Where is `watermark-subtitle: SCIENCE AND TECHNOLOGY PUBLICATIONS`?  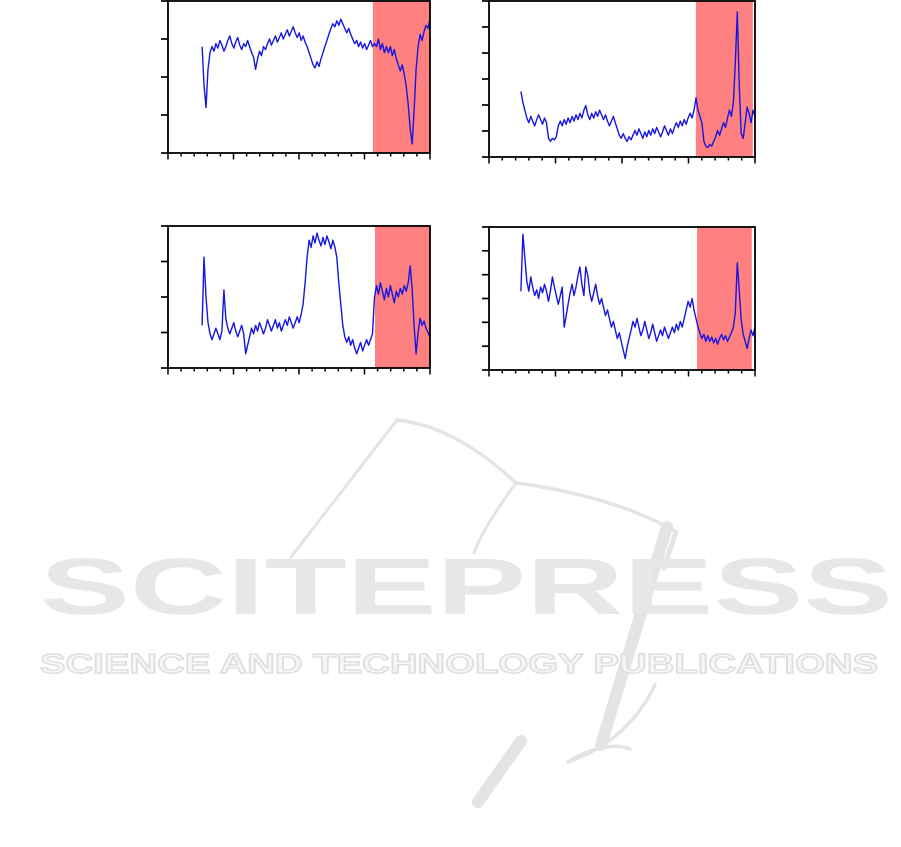
watermark-subtitle: SCIENCE AND TECHNOLOGY PUBLICATIONS is located at coordinates (459, 663).